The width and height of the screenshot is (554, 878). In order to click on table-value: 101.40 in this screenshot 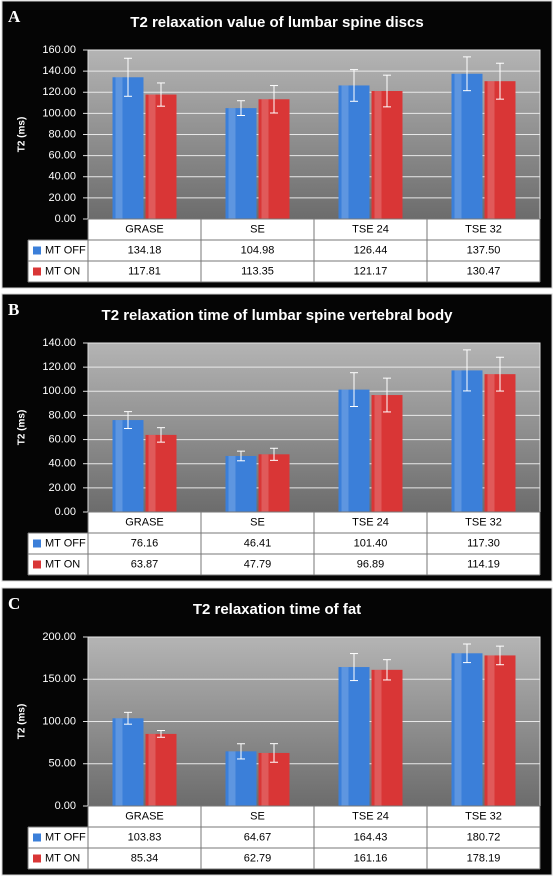, I will do `click(371, 543)`.